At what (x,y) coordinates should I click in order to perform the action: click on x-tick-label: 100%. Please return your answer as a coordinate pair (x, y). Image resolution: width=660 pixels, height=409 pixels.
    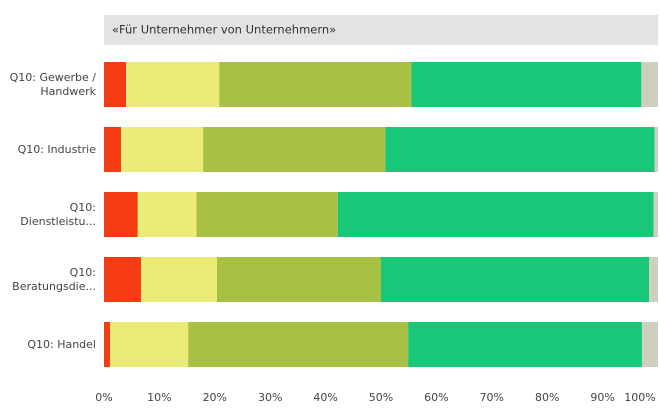
    Looking at the image, I should click on (639, 397).